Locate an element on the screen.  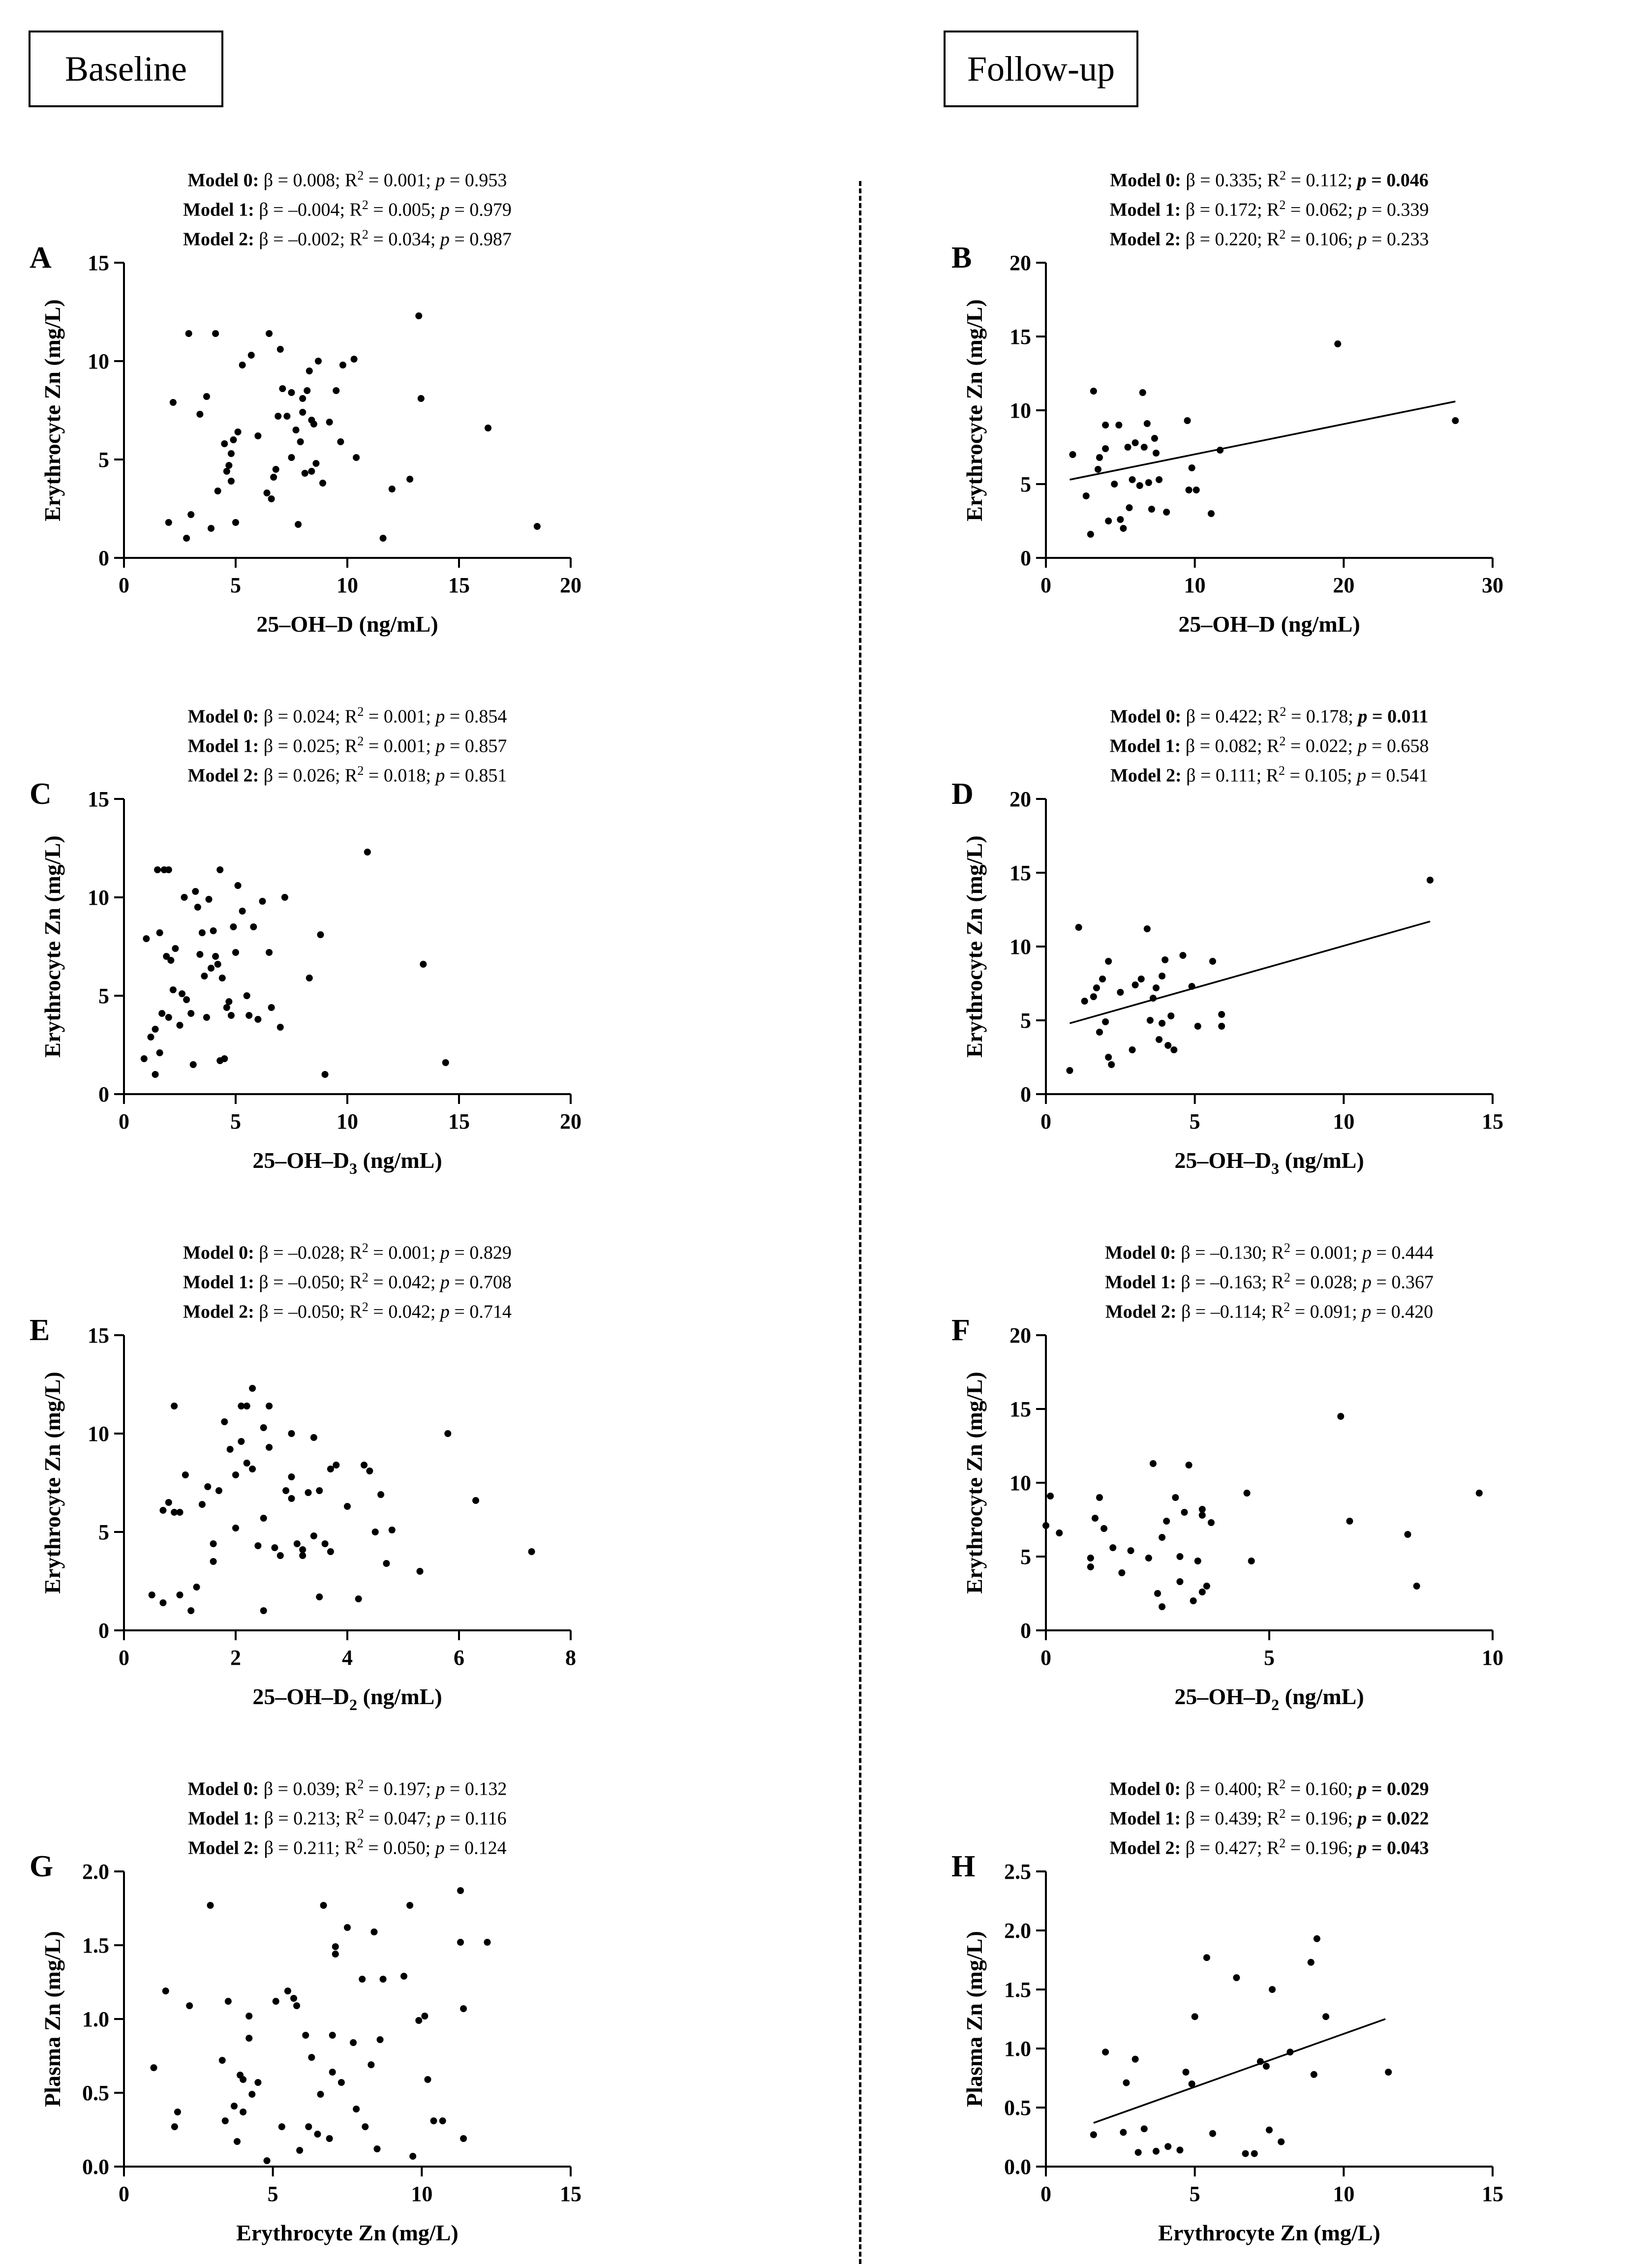
y-tick-label-E: 10 is located at coordinates (98, 1434).